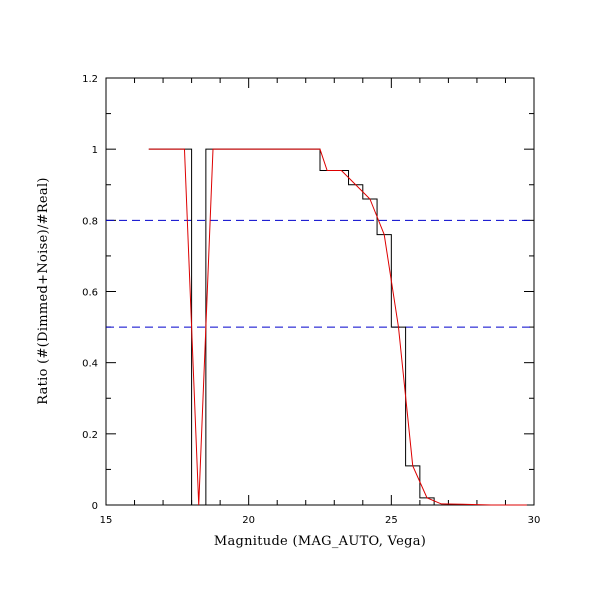  What do you see at coordinates (90, 435) in the screenshot?
I see `y-tick-label: 0.2` at bounding box center [90, 435].